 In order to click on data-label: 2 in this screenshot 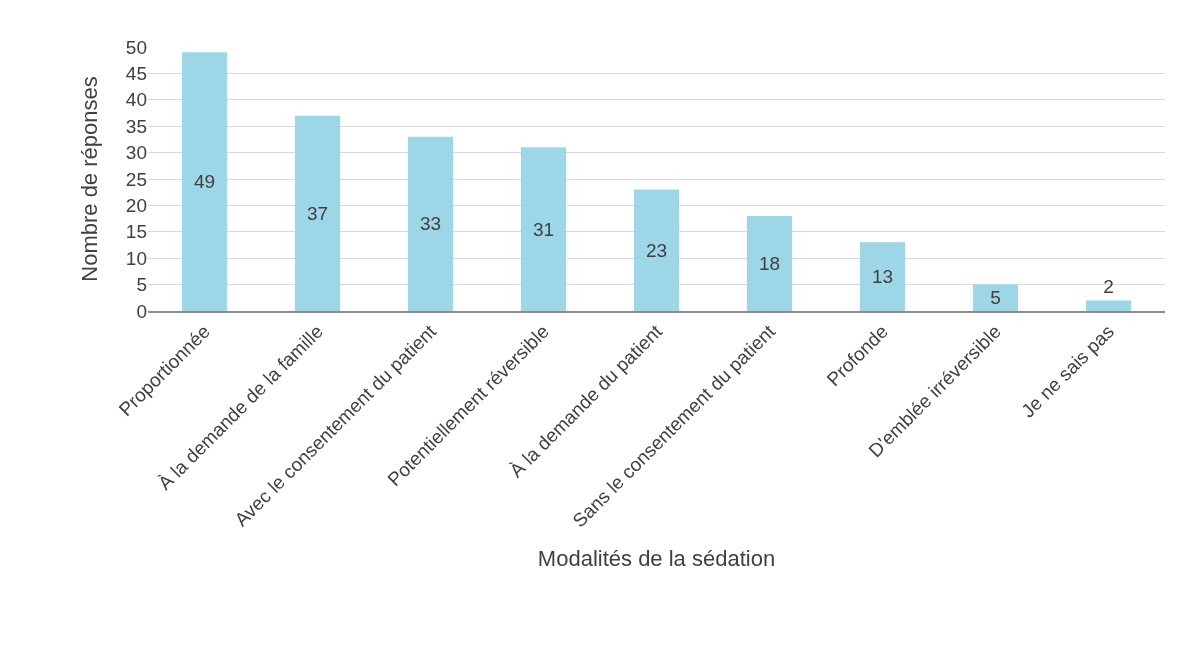, I will do `click(1108, 287)`.